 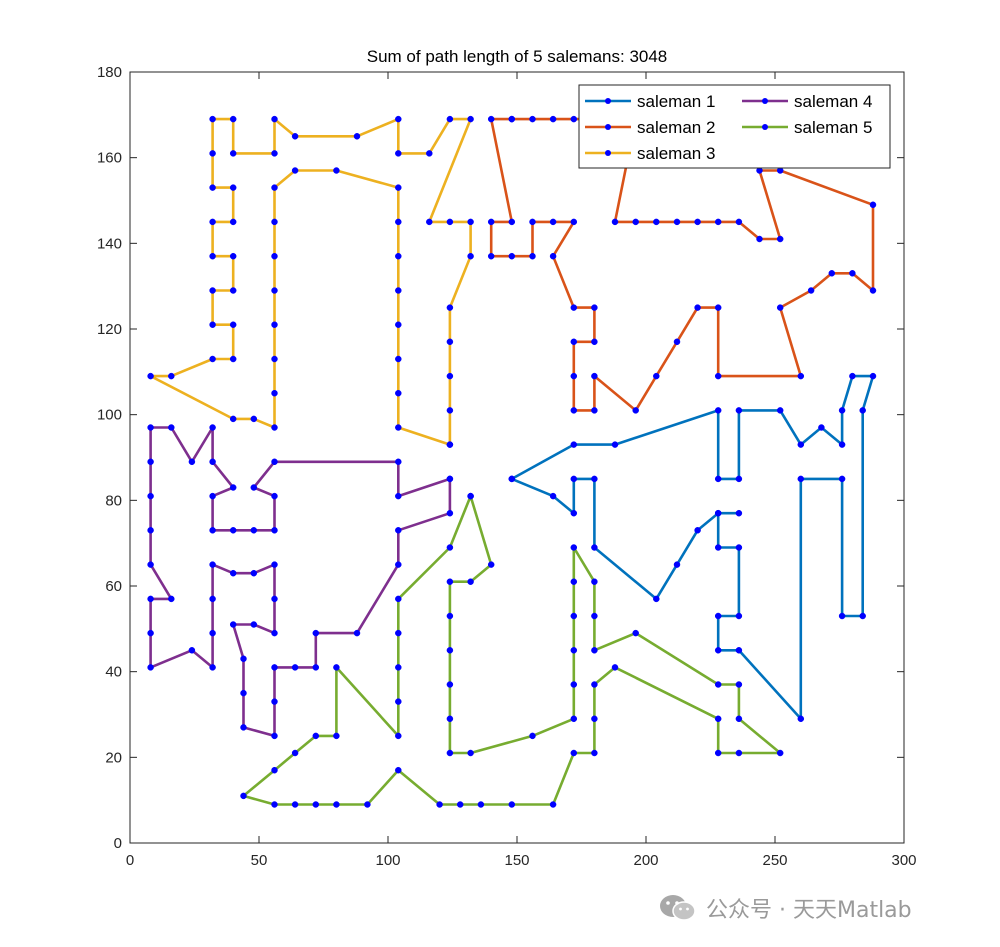 I want to click on y-tick-label: 140, so click(x=109, y=243).